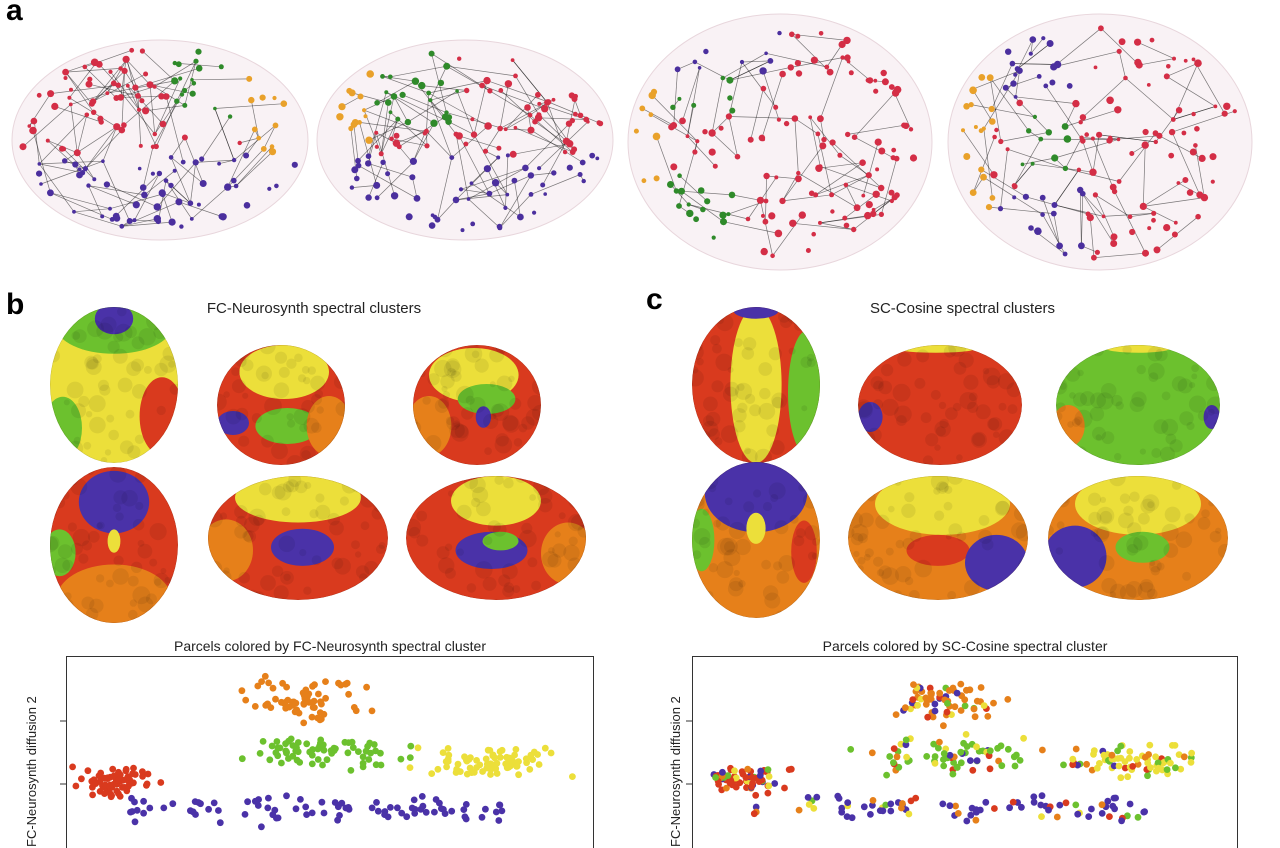 The width and height of the screenshot is (1280, 848). I want to click on cluster-patch, so click(756, 311).